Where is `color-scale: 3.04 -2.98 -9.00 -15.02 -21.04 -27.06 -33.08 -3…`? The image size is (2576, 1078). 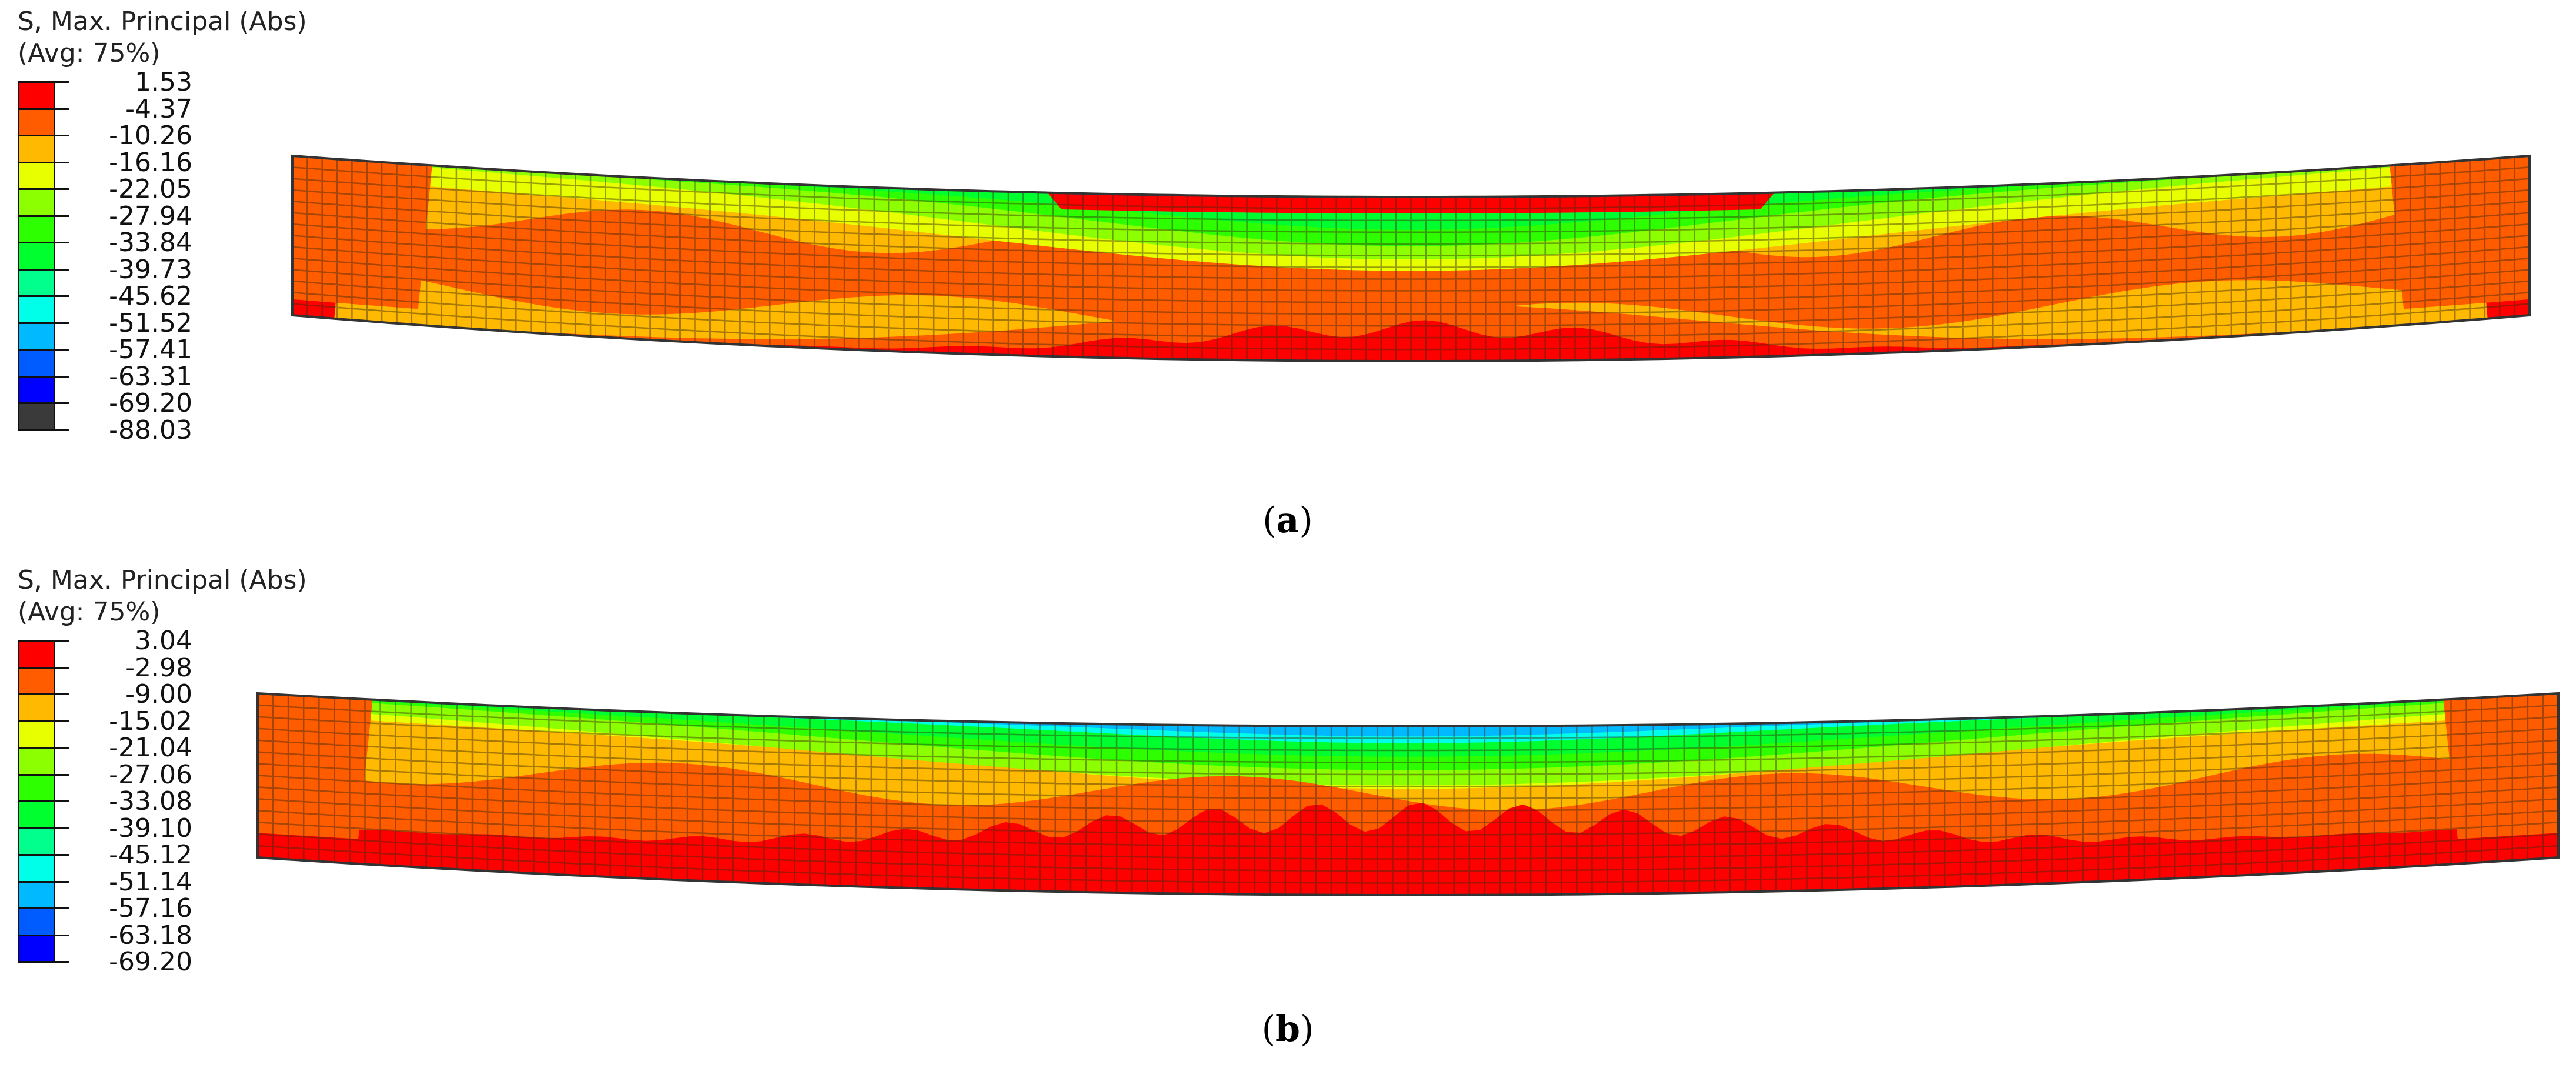 color-scale: 3.04 -2.98 -9.00 -15.02 -21.04 -27.06 -33.08 -3… is located at coordinates (162, 802).